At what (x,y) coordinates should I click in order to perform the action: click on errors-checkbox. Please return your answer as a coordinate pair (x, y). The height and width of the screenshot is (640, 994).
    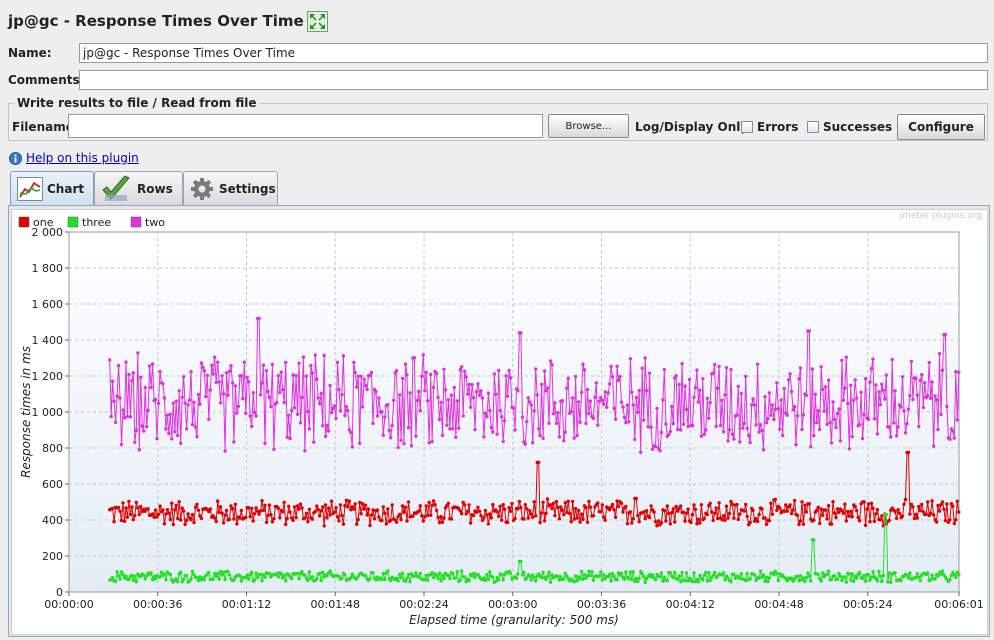
    Looking at the image, I should click on (747, 127).